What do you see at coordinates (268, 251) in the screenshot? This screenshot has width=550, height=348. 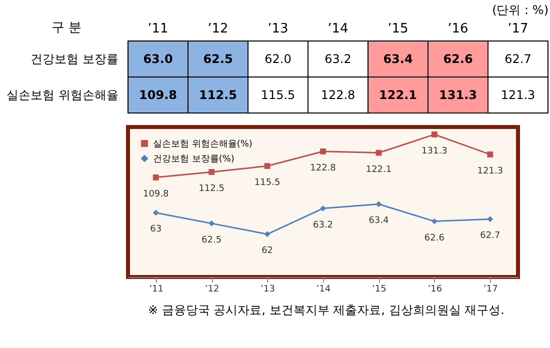 I see `data-label: 62` at bounding box center [268, 251].